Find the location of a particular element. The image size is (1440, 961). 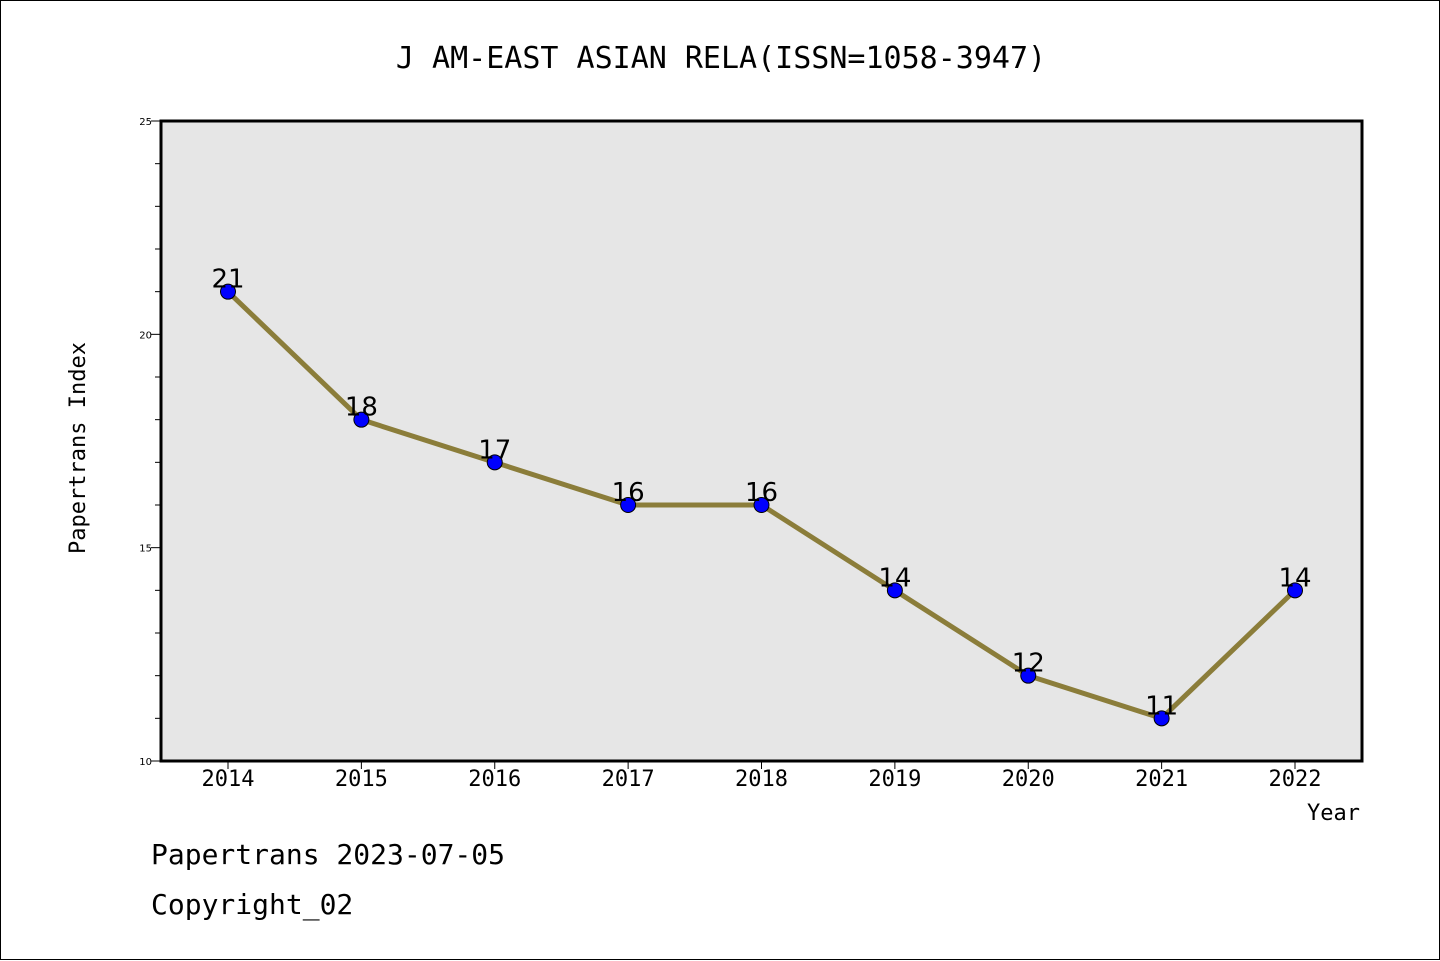

x-axis-label: Year is located at coordinates (1333, 813).